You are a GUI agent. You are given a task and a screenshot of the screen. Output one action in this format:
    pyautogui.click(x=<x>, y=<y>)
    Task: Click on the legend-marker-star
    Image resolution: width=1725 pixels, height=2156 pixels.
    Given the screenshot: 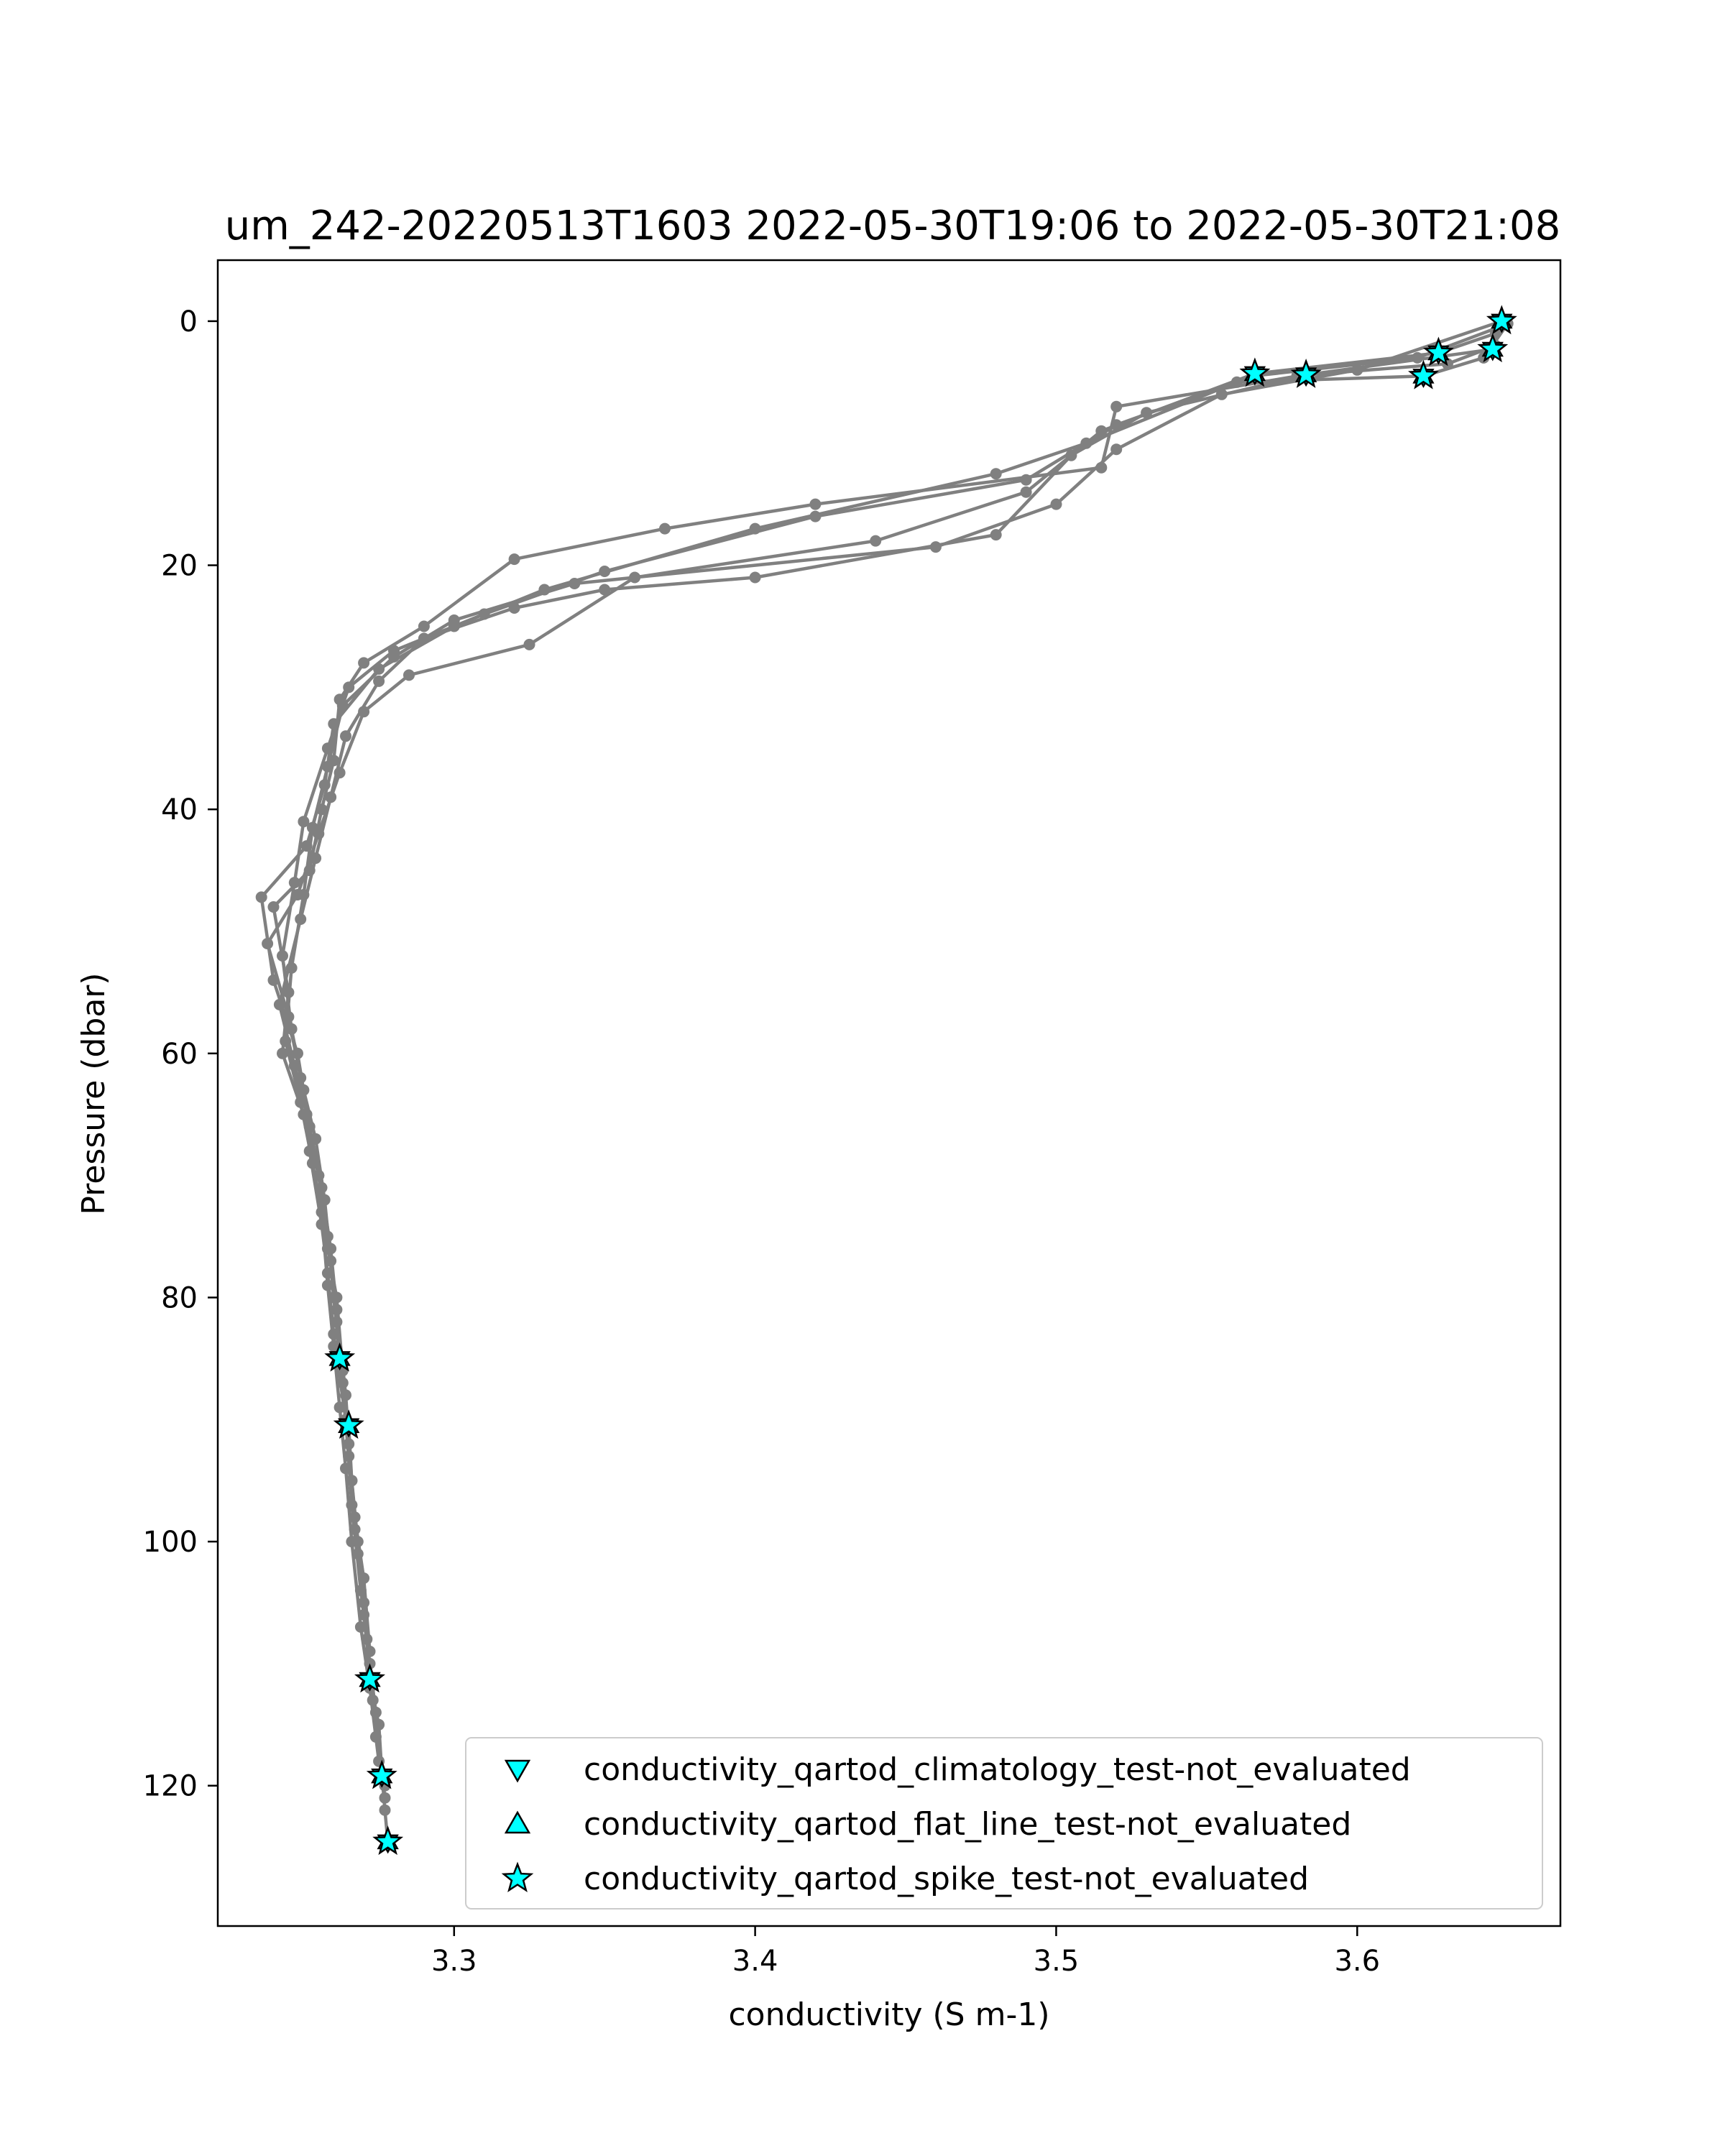 What is the action you would take?
    pyautogui.click(x=517, y=1877)
    